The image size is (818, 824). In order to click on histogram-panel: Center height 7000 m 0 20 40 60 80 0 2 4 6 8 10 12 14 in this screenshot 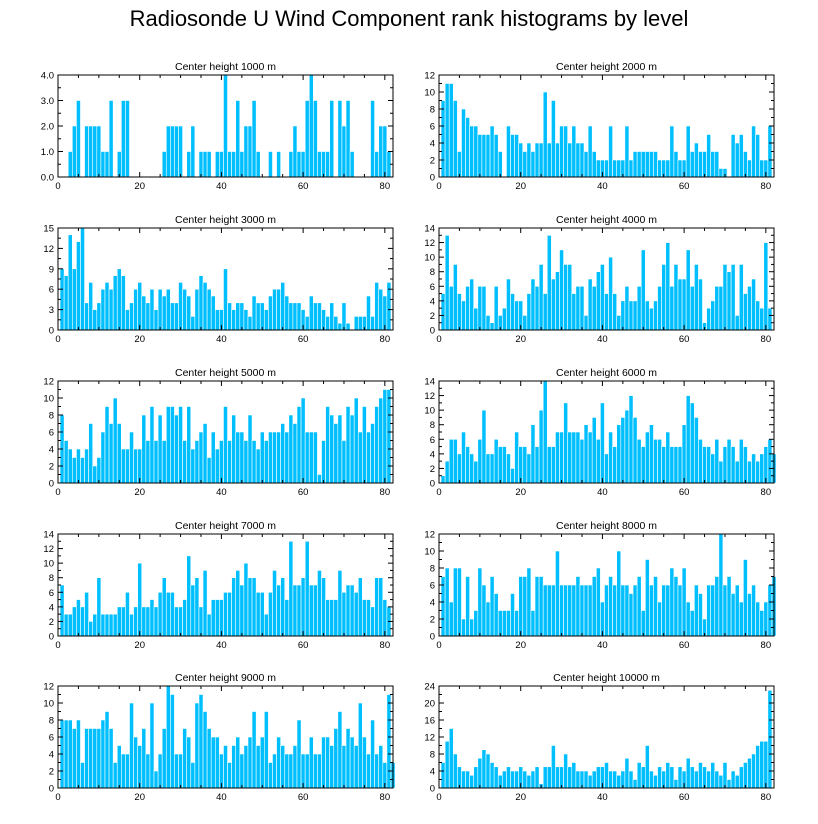, I will do `click(218, 585)`.